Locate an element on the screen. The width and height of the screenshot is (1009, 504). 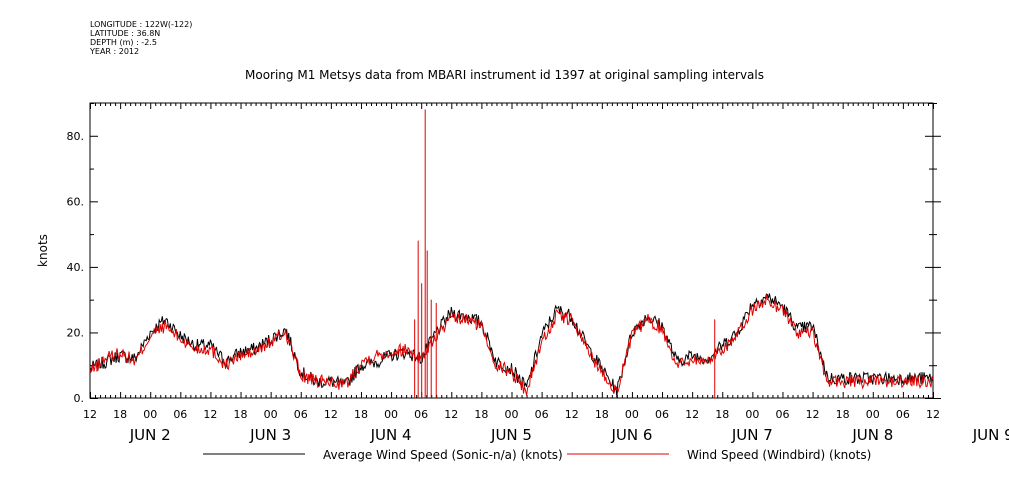
y-tick-label: 20. is located at coordinates (76, 332).